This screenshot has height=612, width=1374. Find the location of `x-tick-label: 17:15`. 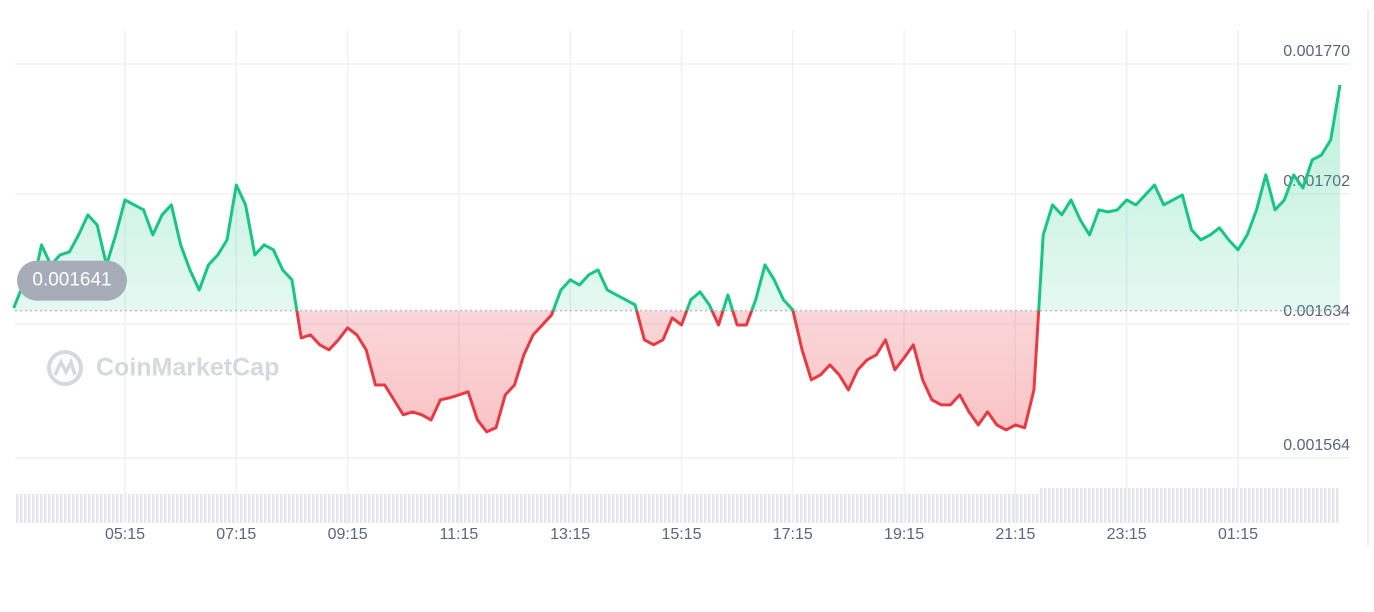

x-tick-label: 17:15 is located at coordinates (793, 534).